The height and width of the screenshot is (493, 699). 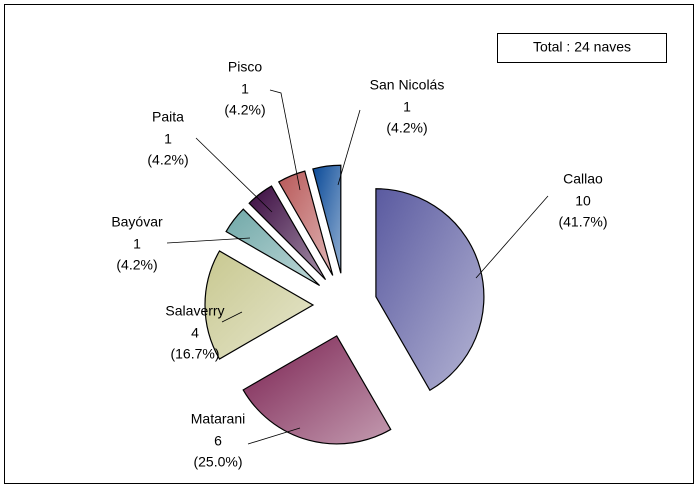 I want to click on annotation: Total : 24 naves, so click(x=582, y=47).